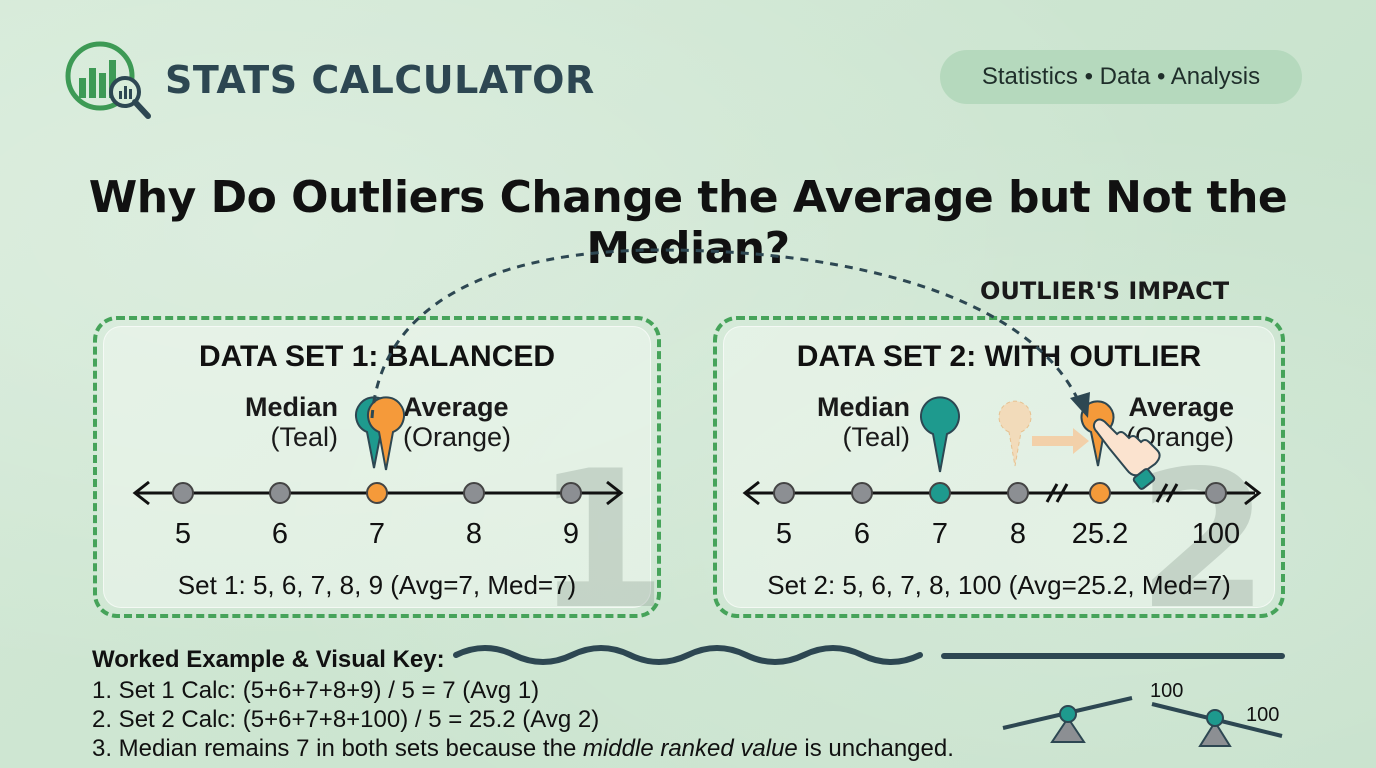 This screenshot has width=1376, height=768. I want to click on panel-number-watermark: 1, so click(601, 540).